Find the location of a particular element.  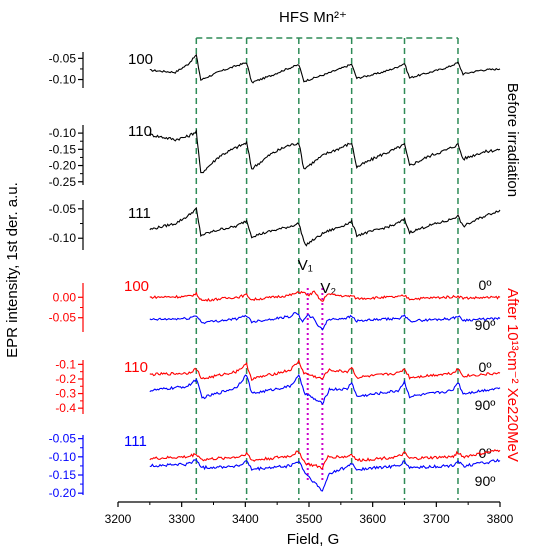

y-tick-label: -0.1 is located at coordinates (65, 364).